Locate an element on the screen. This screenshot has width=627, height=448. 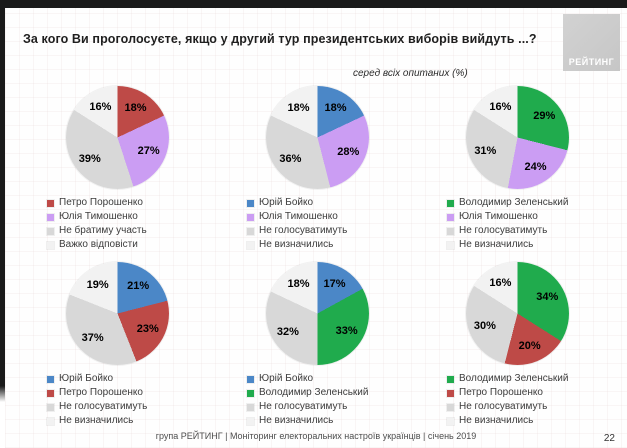
legend-label: Важко відповісти is located at coordinates (98, 244).